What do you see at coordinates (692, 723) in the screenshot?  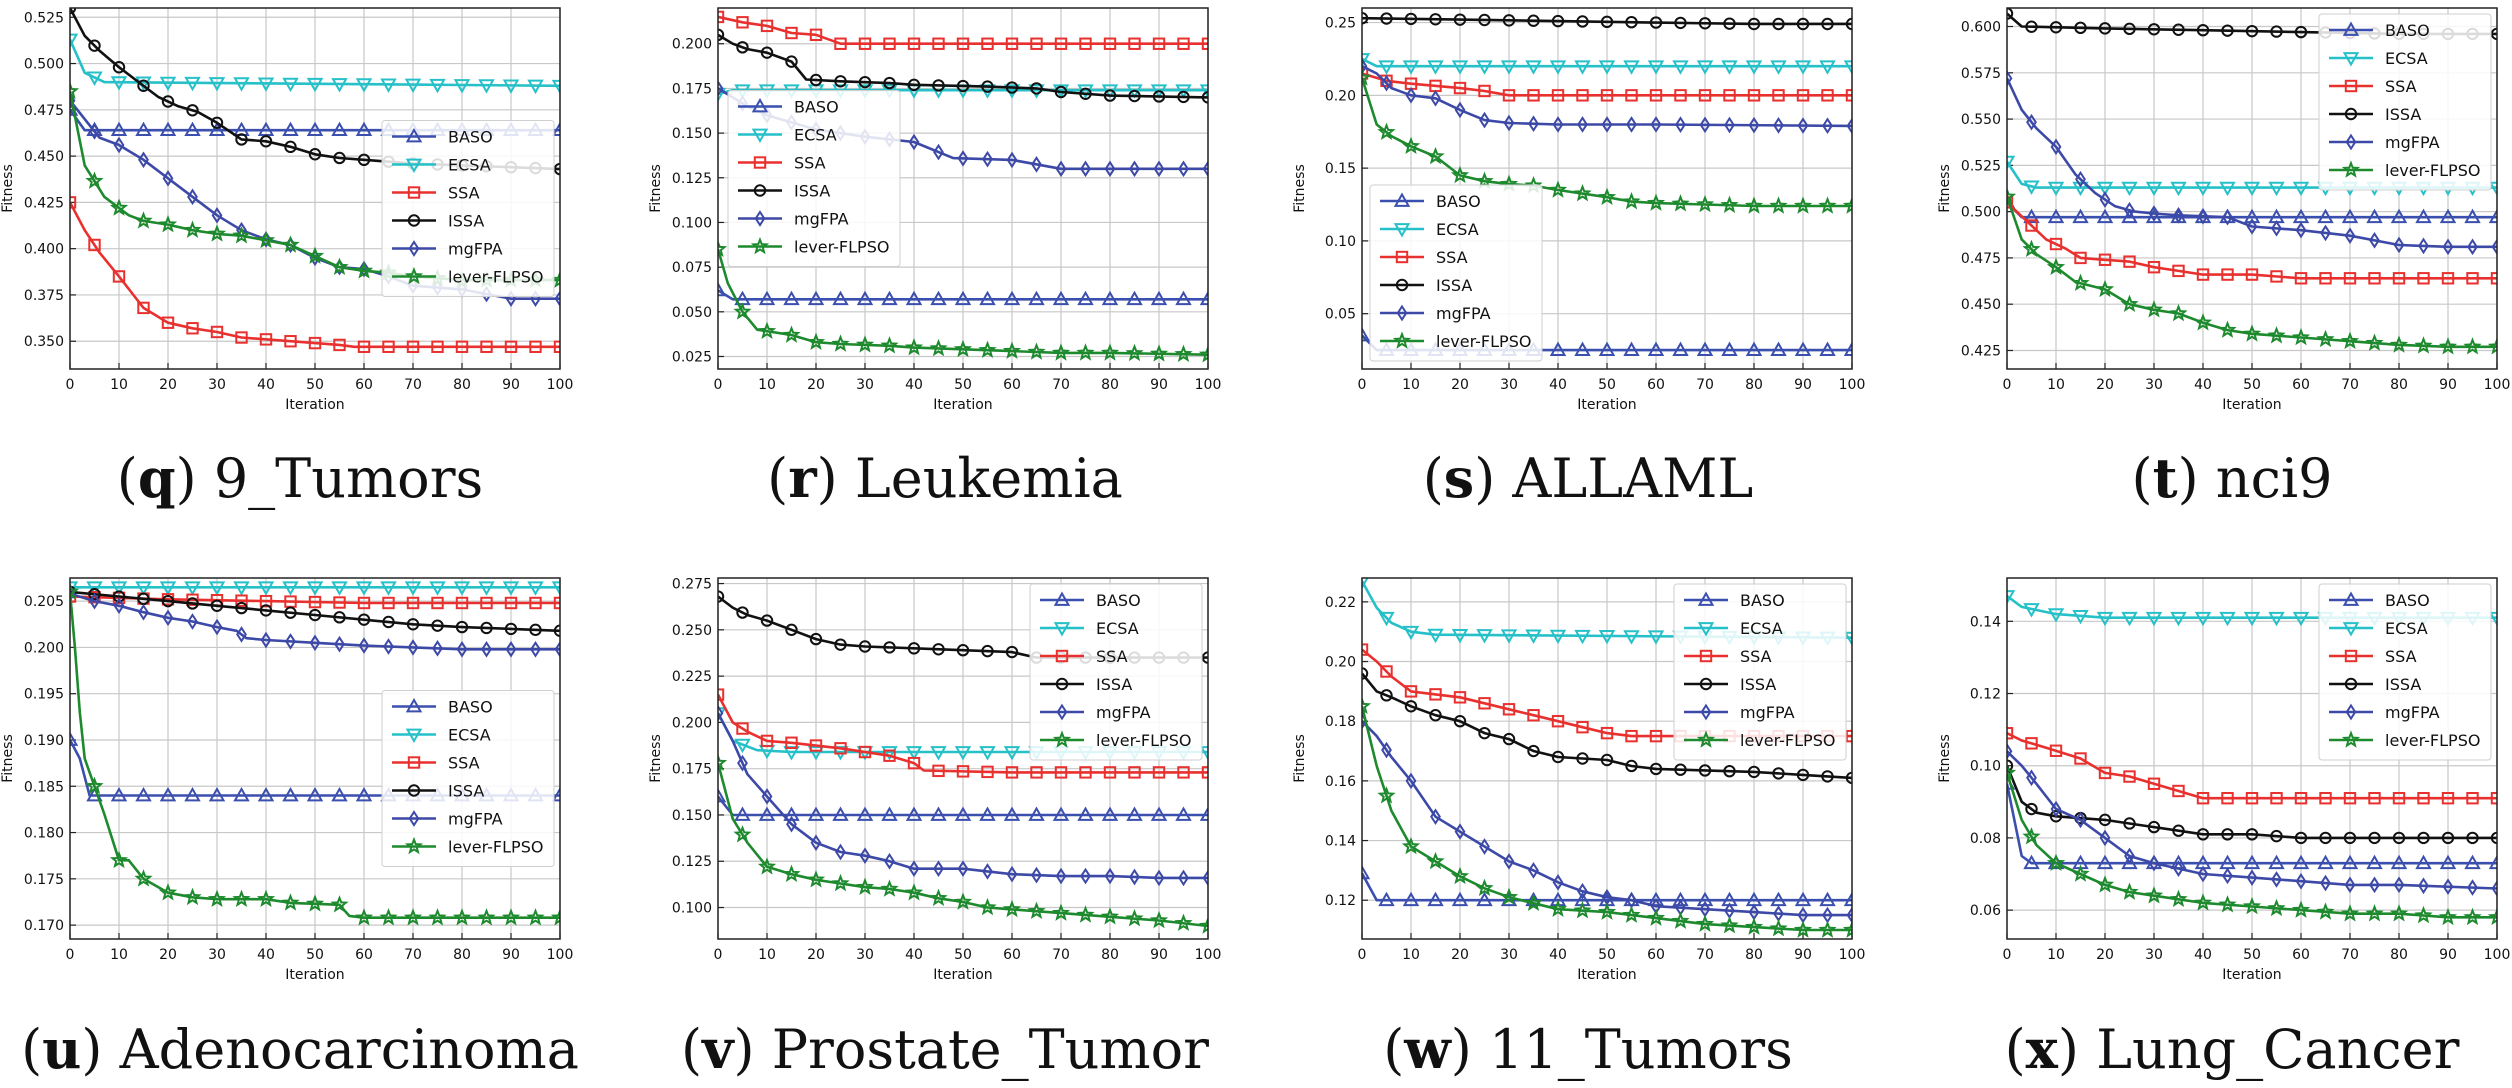 I see `y-tick-label: 0.200` at bounding box center [692, 723].